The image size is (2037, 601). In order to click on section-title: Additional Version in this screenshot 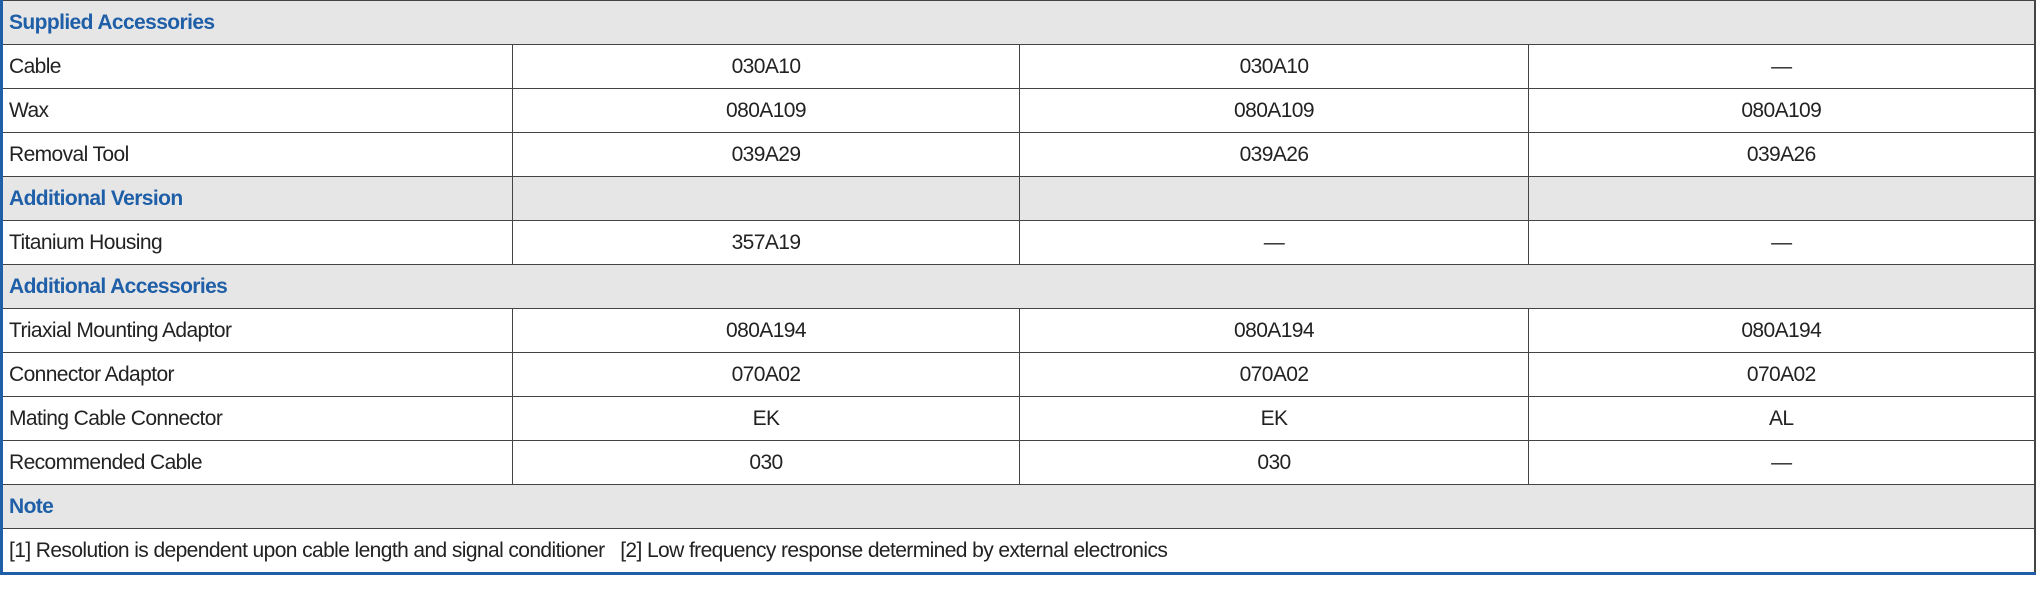, I will do `click(257, 198)`.